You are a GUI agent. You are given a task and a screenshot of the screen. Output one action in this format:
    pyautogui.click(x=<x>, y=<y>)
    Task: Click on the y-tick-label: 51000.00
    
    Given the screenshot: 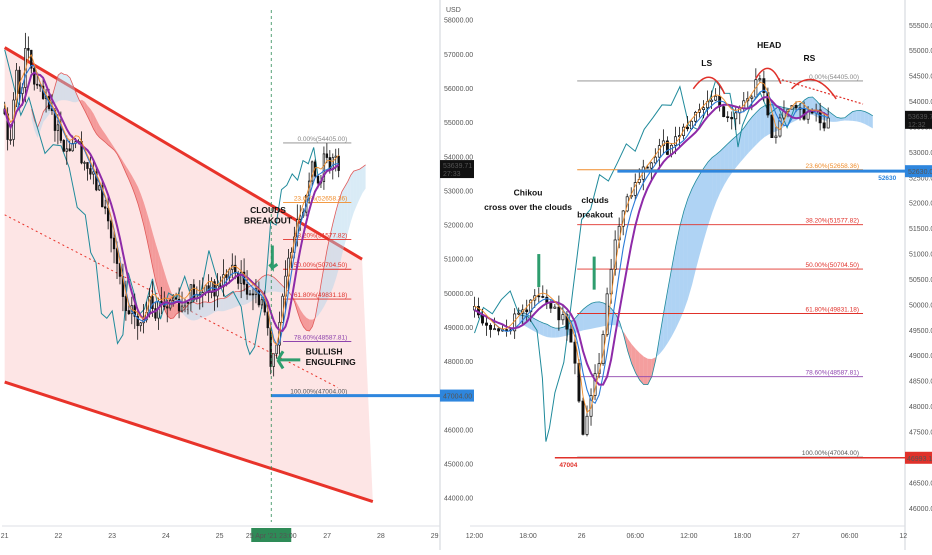 What is the action you would take?
    pyautogui.click(x=920, y=255)
    